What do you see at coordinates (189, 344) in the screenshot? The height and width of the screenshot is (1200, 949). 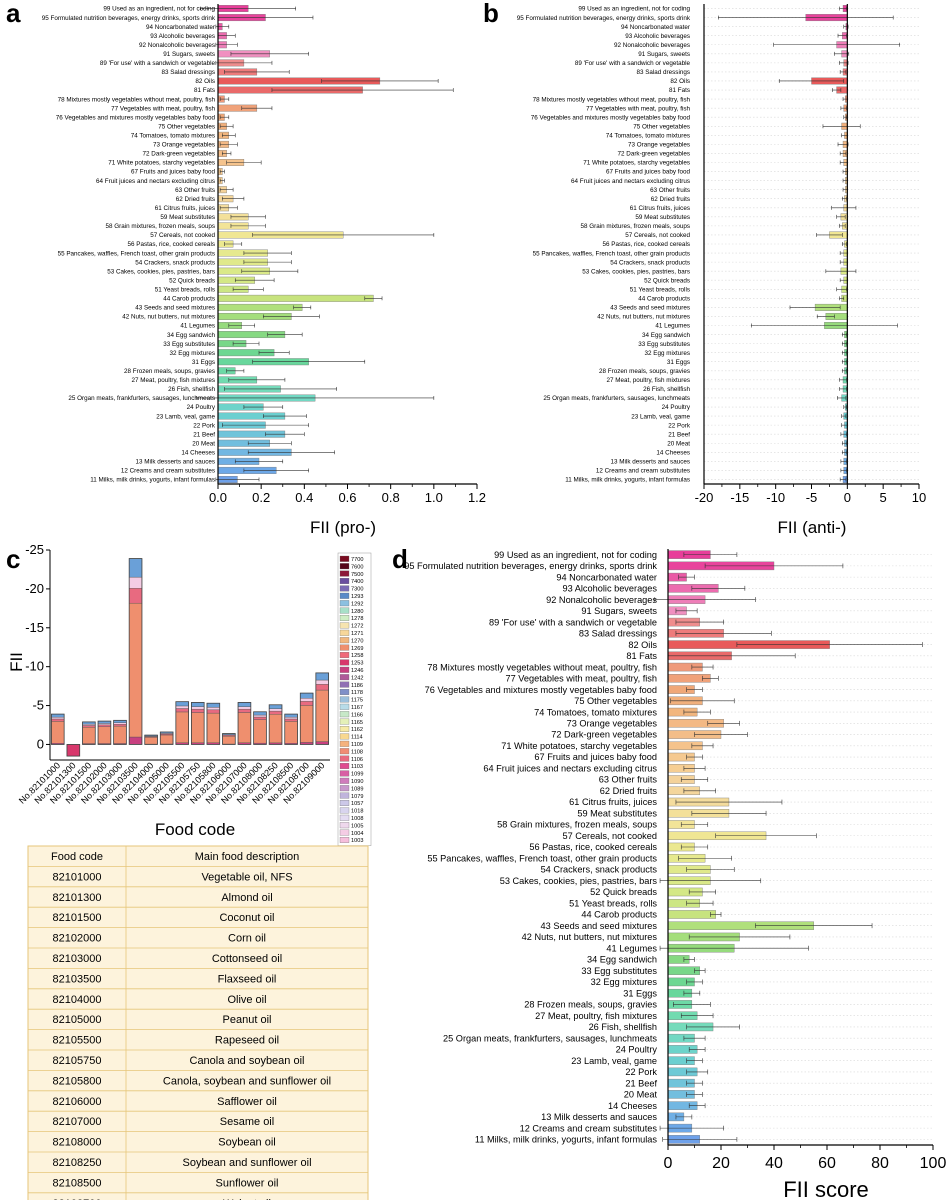 I see `category-label: 33 Egg substitutes` at bounding box center [189, 344].